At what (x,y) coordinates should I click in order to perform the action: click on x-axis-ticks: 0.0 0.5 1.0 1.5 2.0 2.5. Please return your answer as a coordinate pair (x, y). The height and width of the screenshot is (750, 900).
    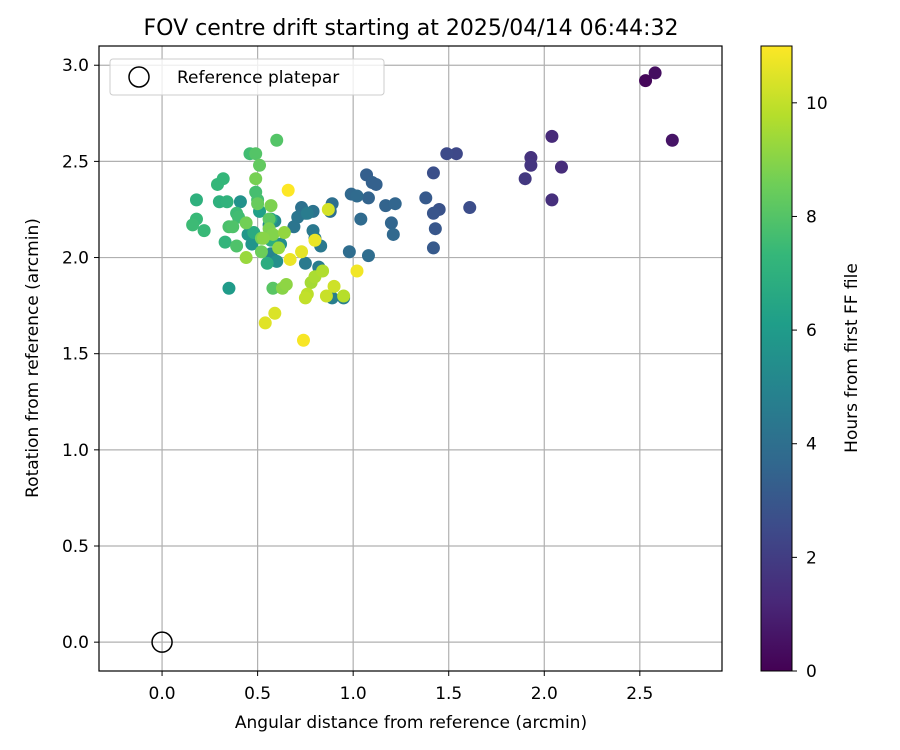
    Looking at the image, I should click on (401, 687).